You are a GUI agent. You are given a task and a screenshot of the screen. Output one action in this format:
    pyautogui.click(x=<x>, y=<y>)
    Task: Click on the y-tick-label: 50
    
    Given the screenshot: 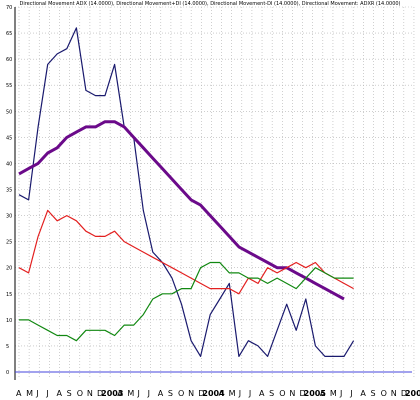 What is the action you would take?
    pyautogui.click(x=9, y=112)
    